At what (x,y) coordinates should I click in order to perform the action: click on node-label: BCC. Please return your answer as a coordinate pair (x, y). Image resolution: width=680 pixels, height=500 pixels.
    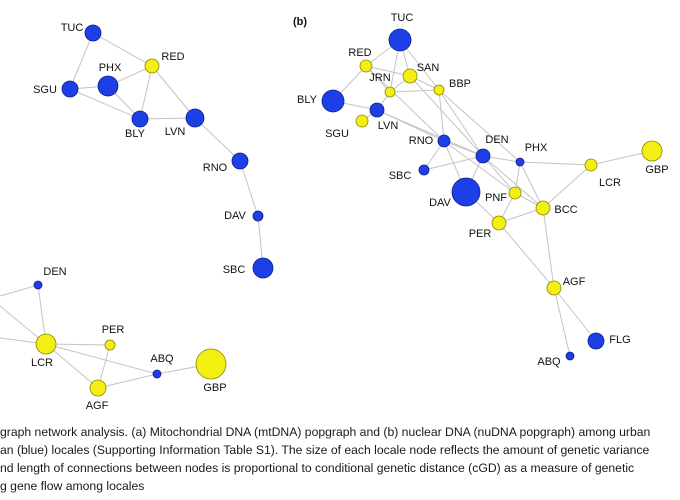
    Looking at the image, I should click on (565, 210).